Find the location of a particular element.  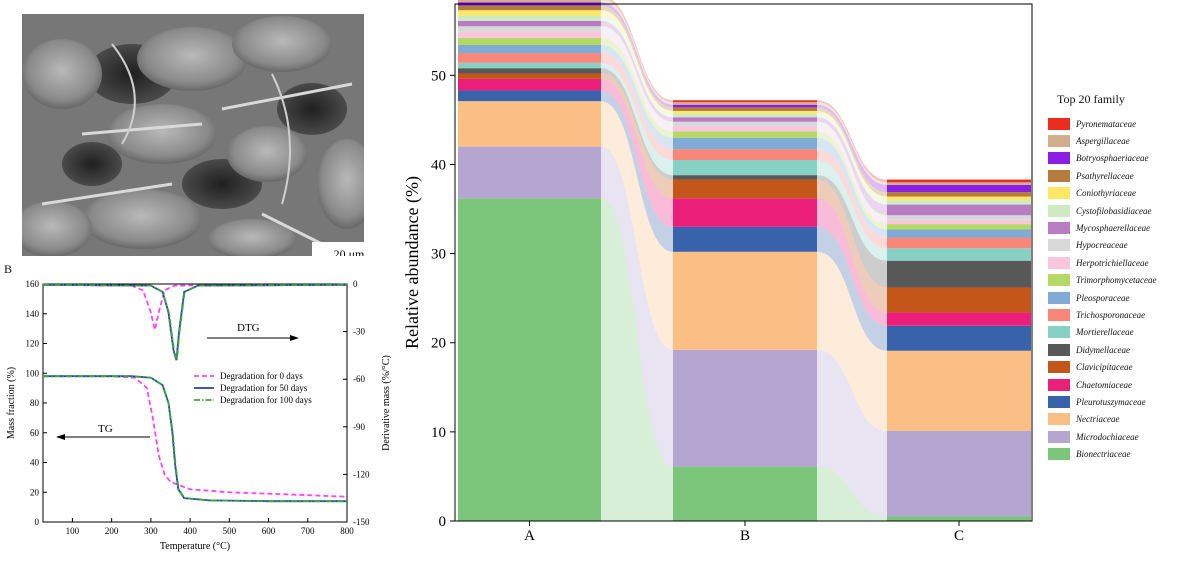

legend-label: Didymellaceae is located at coordinates (1103, 349).